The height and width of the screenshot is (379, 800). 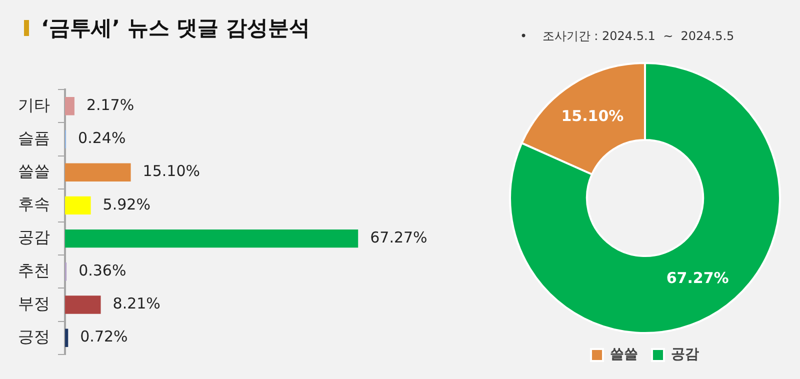 I want to click on y-tick-label: 추천, so click(x=34, y=270).